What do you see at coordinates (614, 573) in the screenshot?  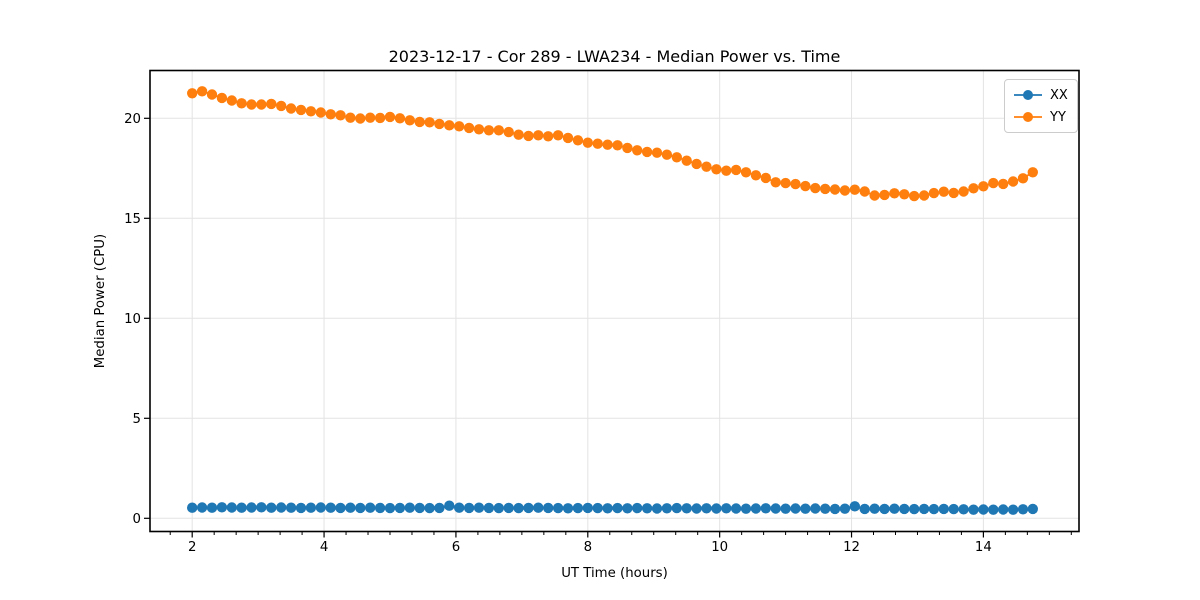 I see `x-axis-label: UT Time (hours)` at bounding box center [614, 573].